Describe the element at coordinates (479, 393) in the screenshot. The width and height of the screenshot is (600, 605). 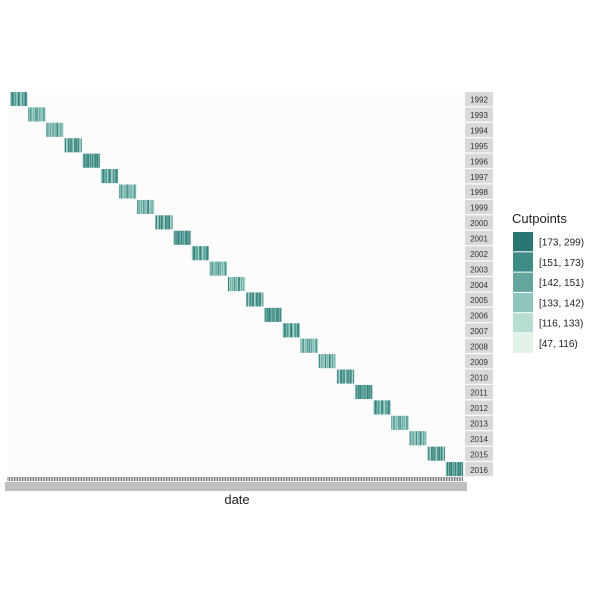
I see `facet-label: 2011` at that location.